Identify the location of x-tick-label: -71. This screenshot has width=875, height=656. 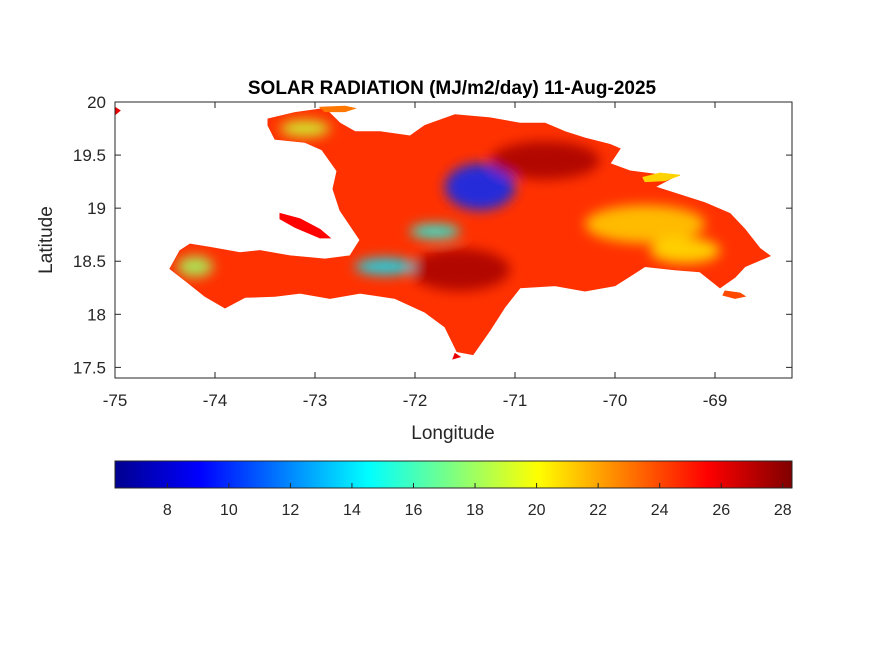
(515, 400).